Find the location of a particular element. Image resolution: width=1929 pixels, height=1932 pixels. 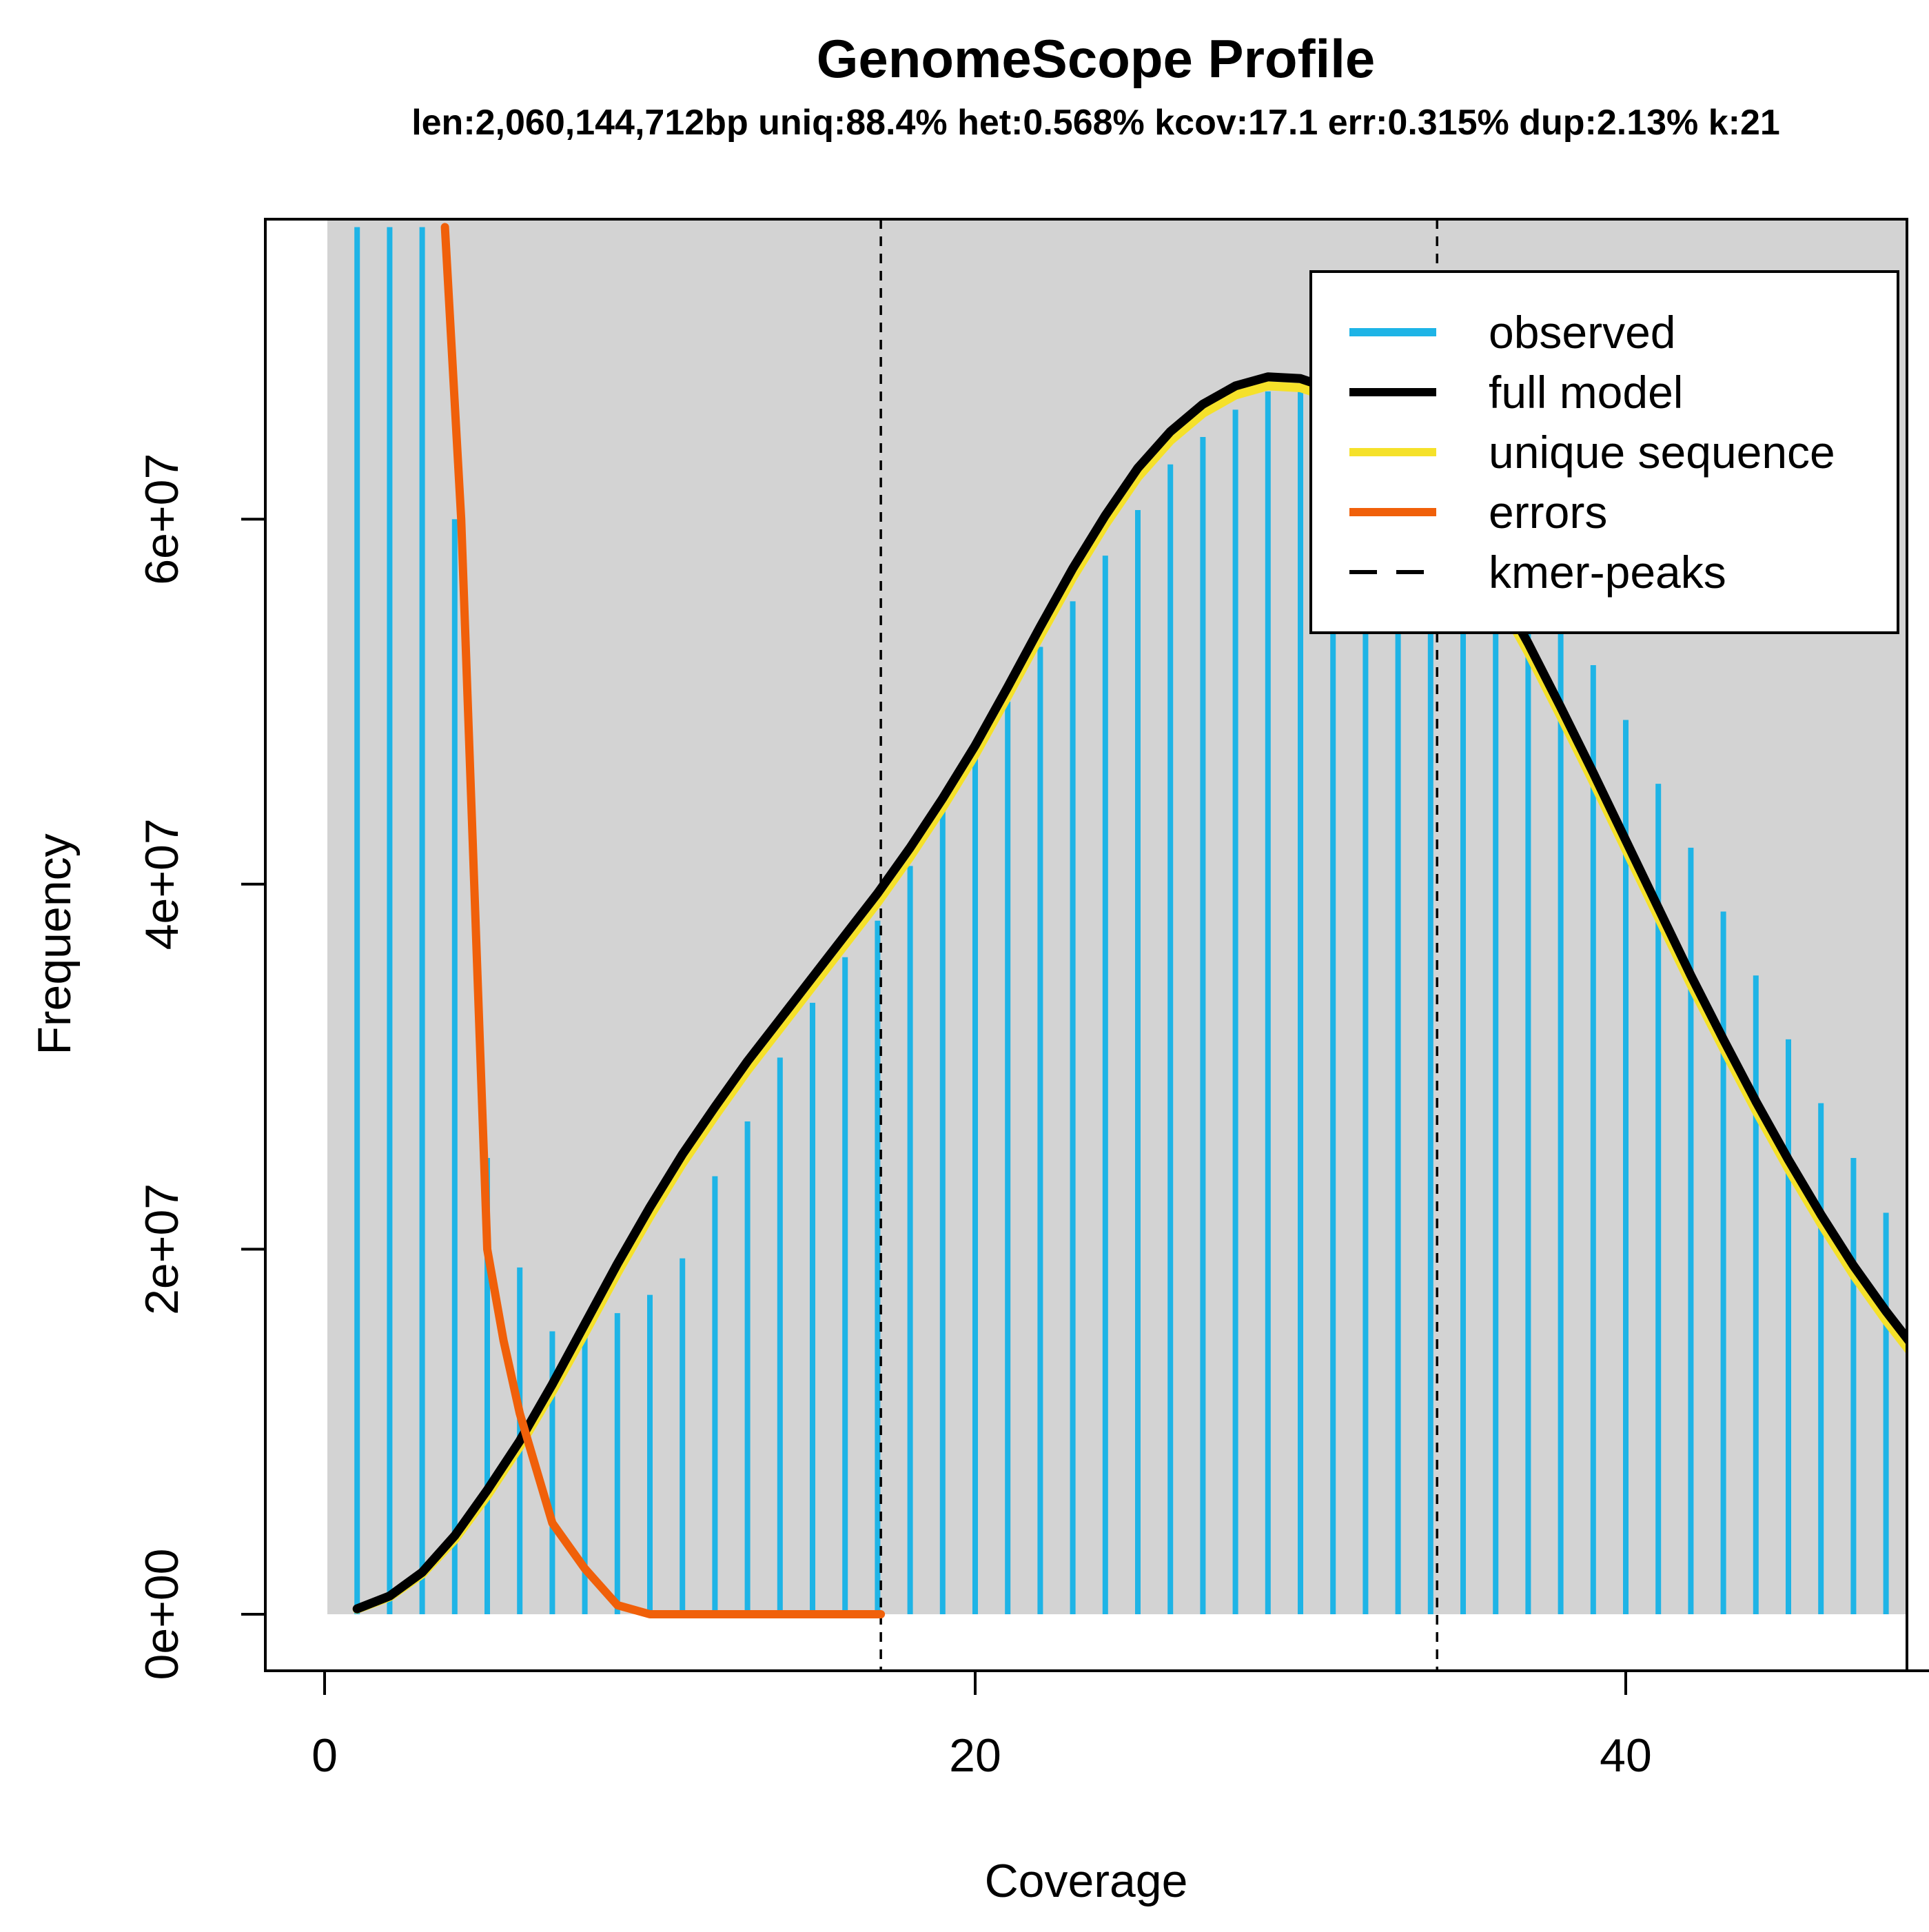

x-axis: 020406080 is located at coordinates (1120, 1725).